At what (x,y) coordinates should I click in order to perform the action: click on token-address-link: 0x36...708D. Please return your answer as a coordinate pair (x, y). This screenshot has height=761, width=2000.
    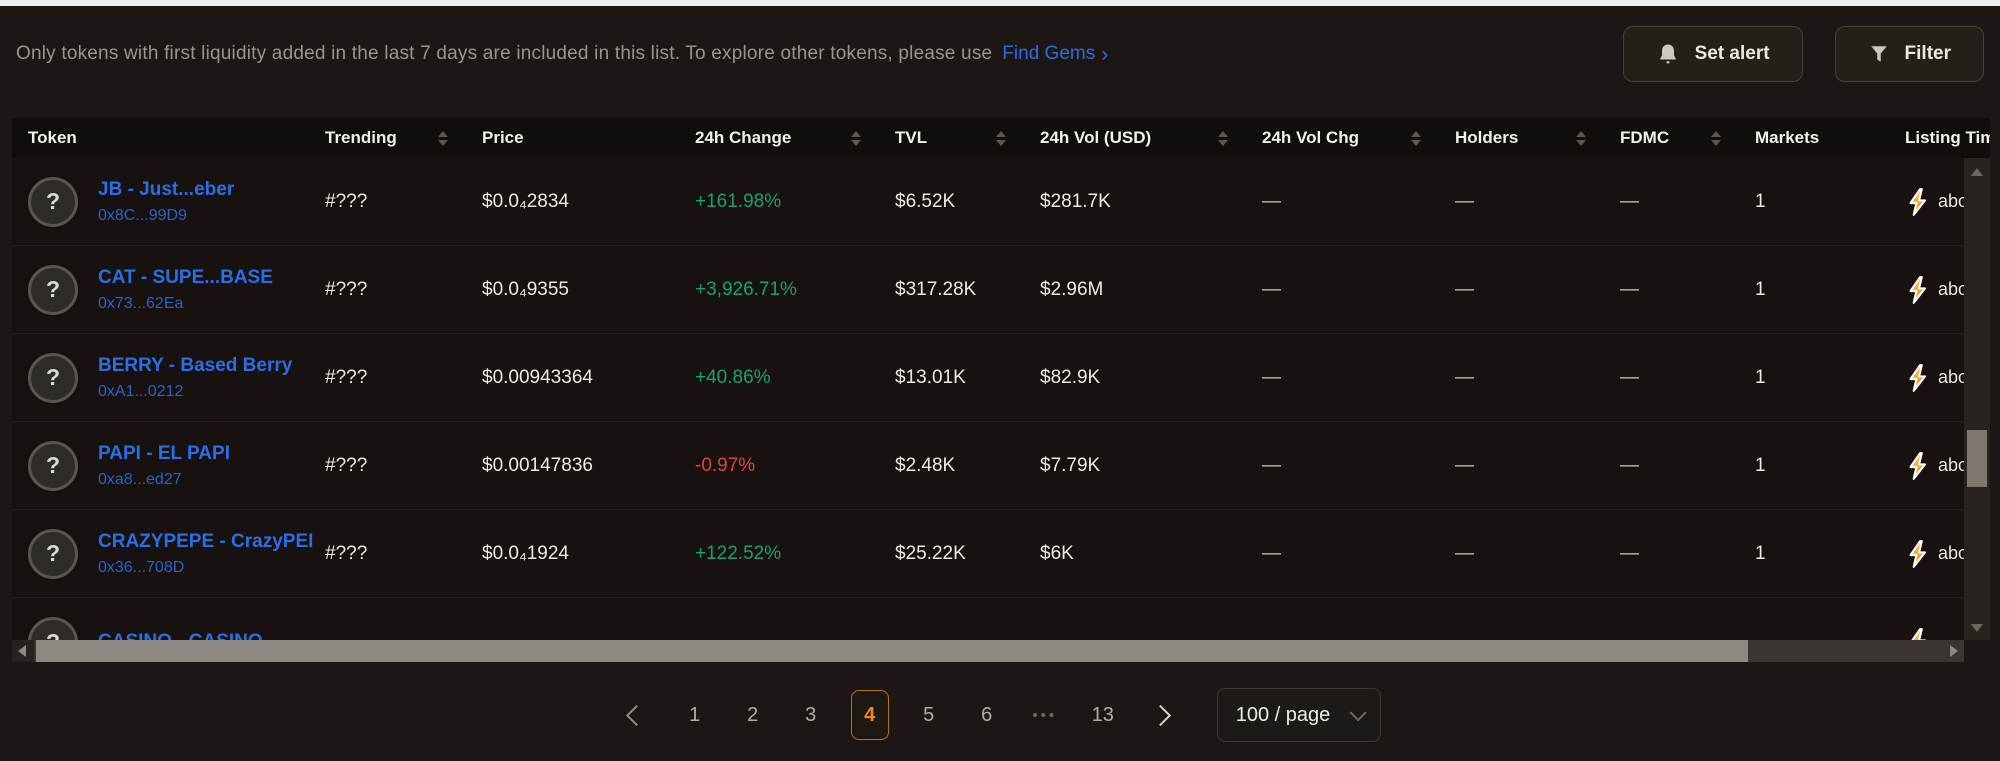
    Looking at the image, I should click on (141, 567).